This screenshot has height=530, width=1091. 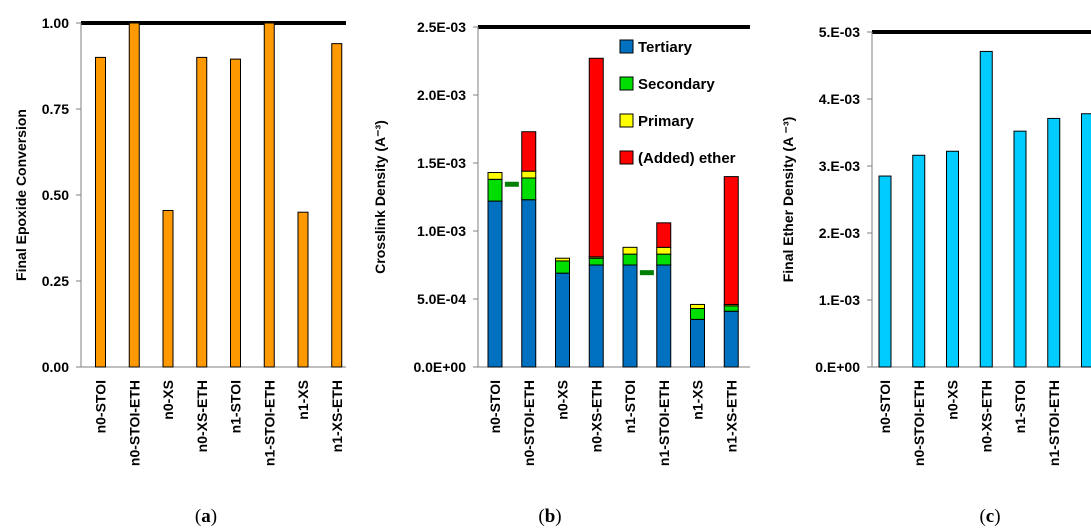 What do you see at coordinates (529, 189) in the screenshot?
I see `bar-segment-secondary-n0-stoi-eth` at bounding box center [529, 189].